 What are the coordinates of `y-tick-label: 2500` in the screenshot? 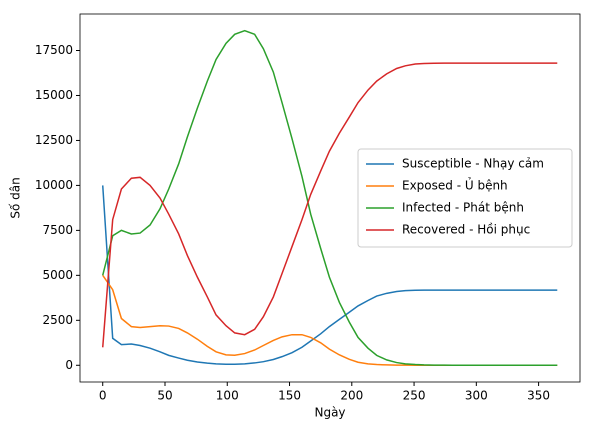 It's located at (57, 320).